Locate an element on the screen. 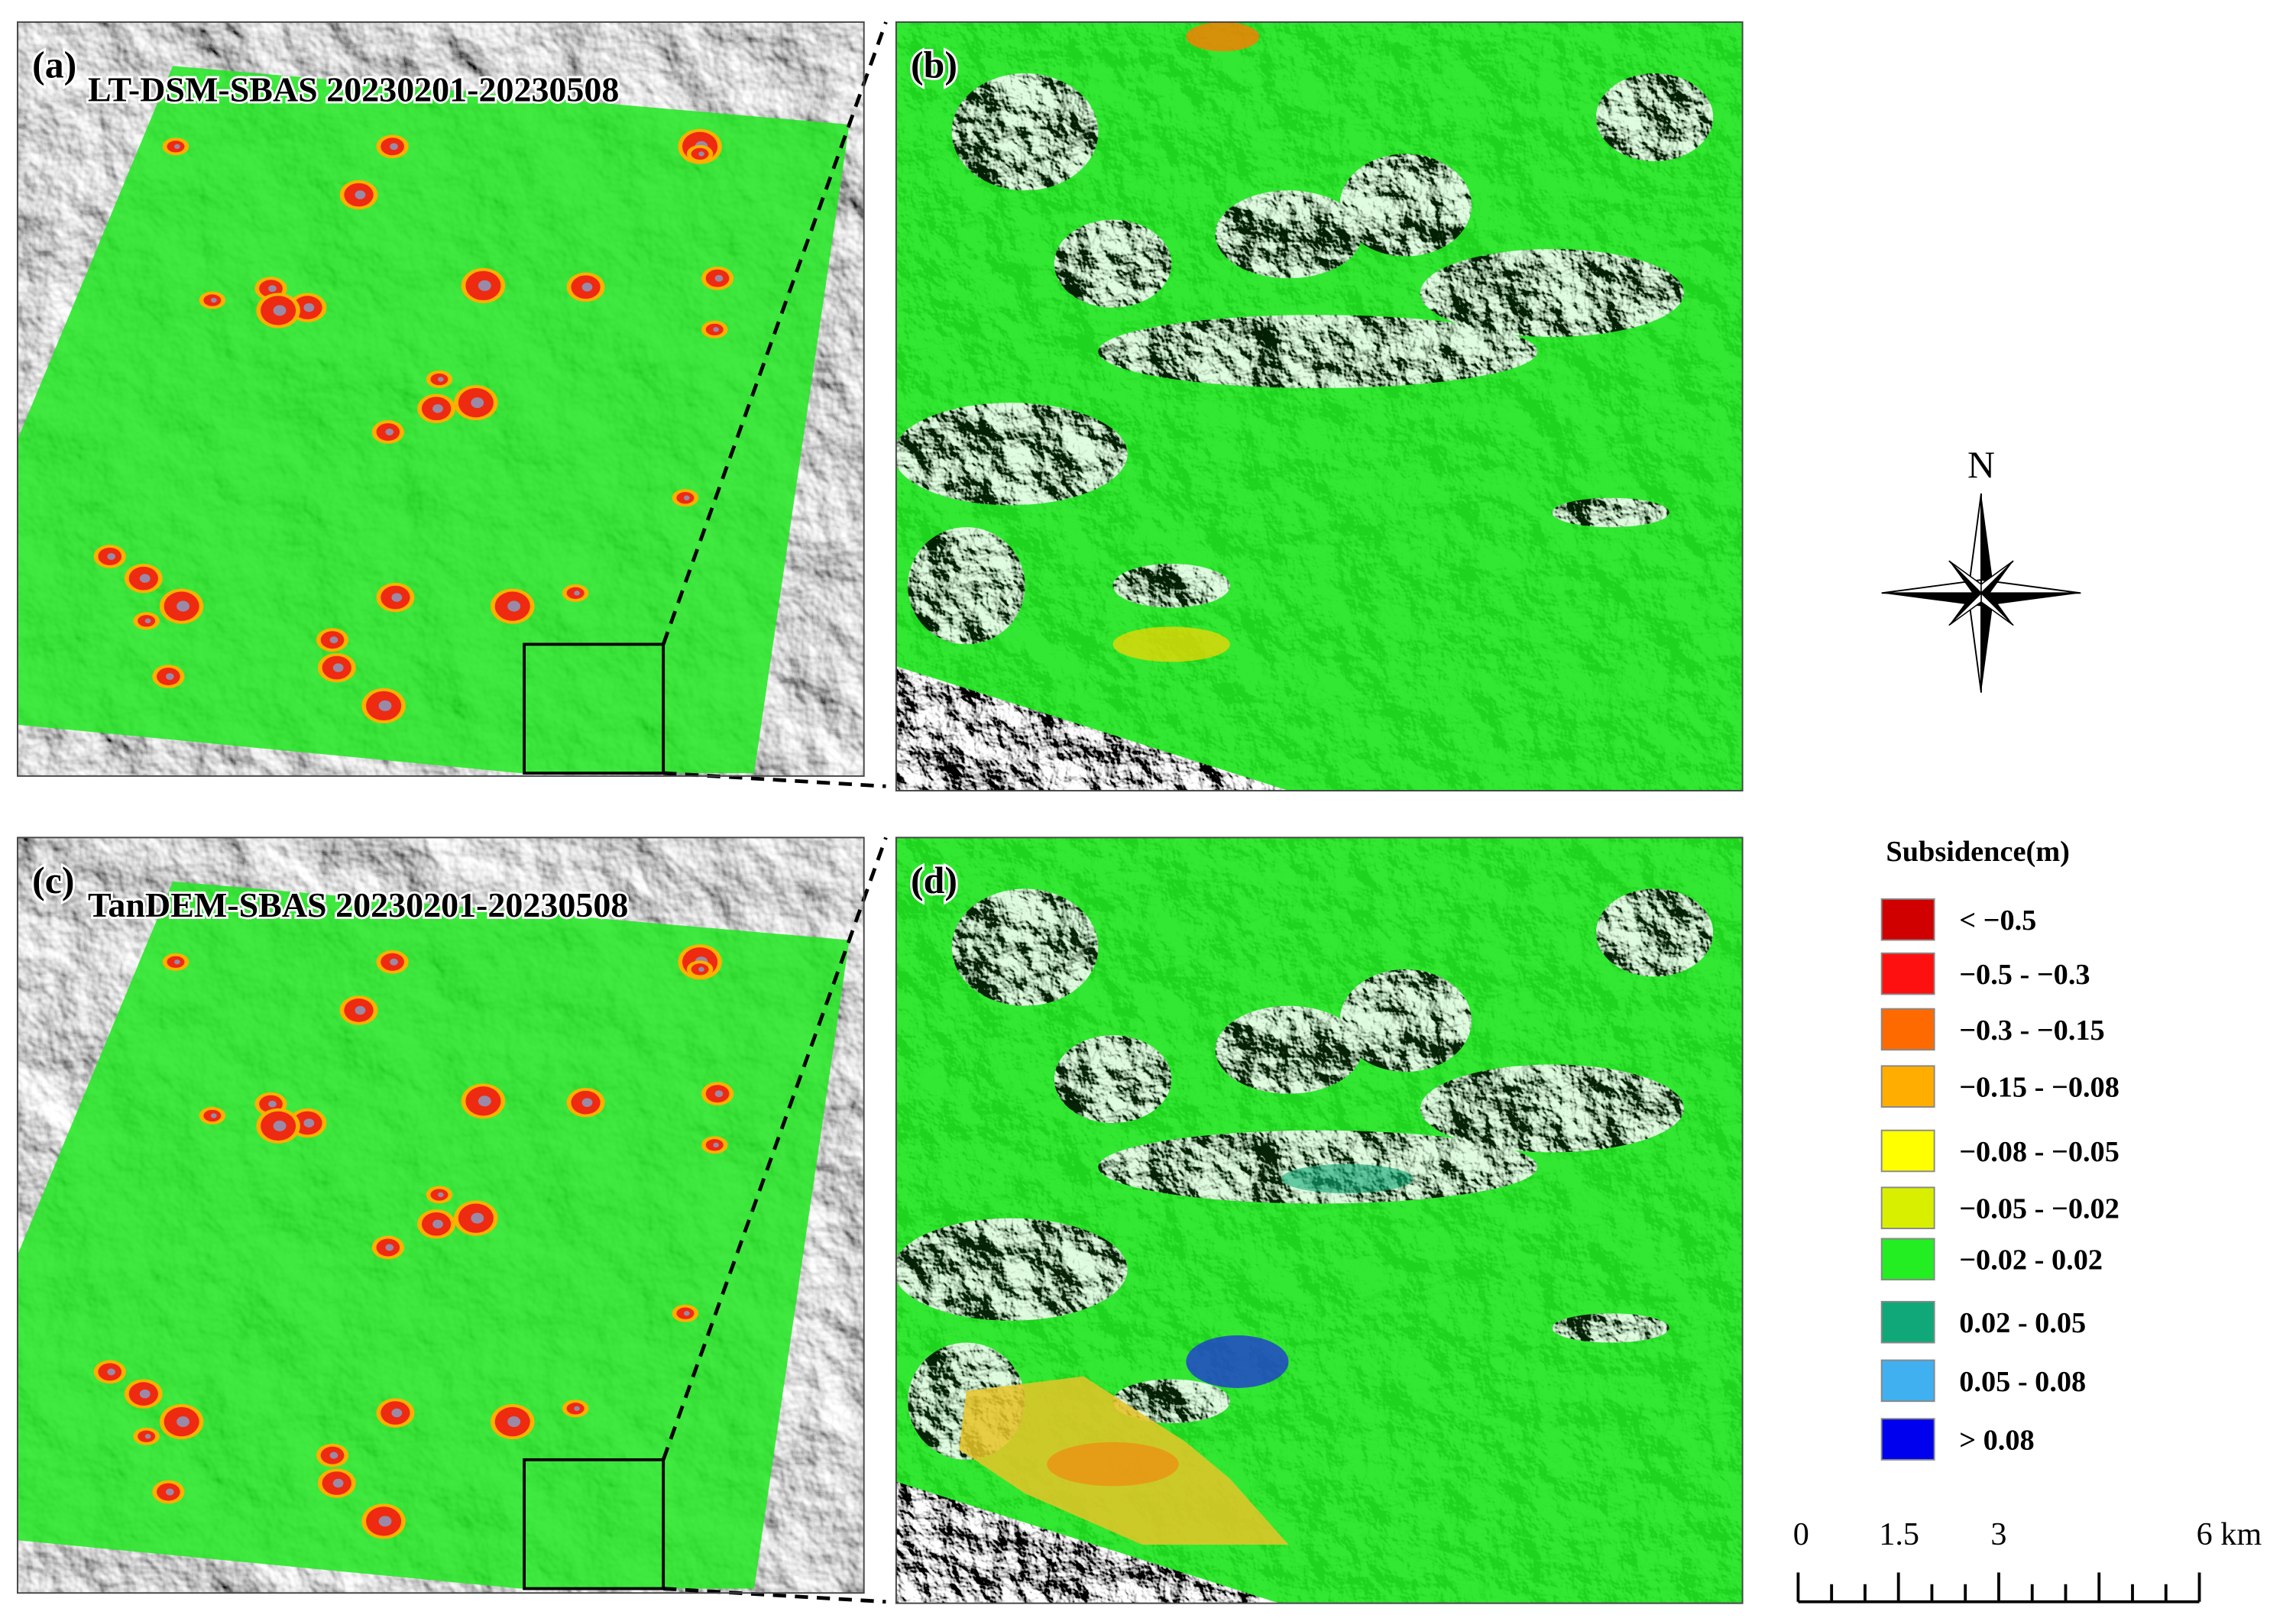 The height and width of the screenshot is (1618, 2296). legend-label: −0.15 - −0.08 is located at coordinates (2040, 1088).